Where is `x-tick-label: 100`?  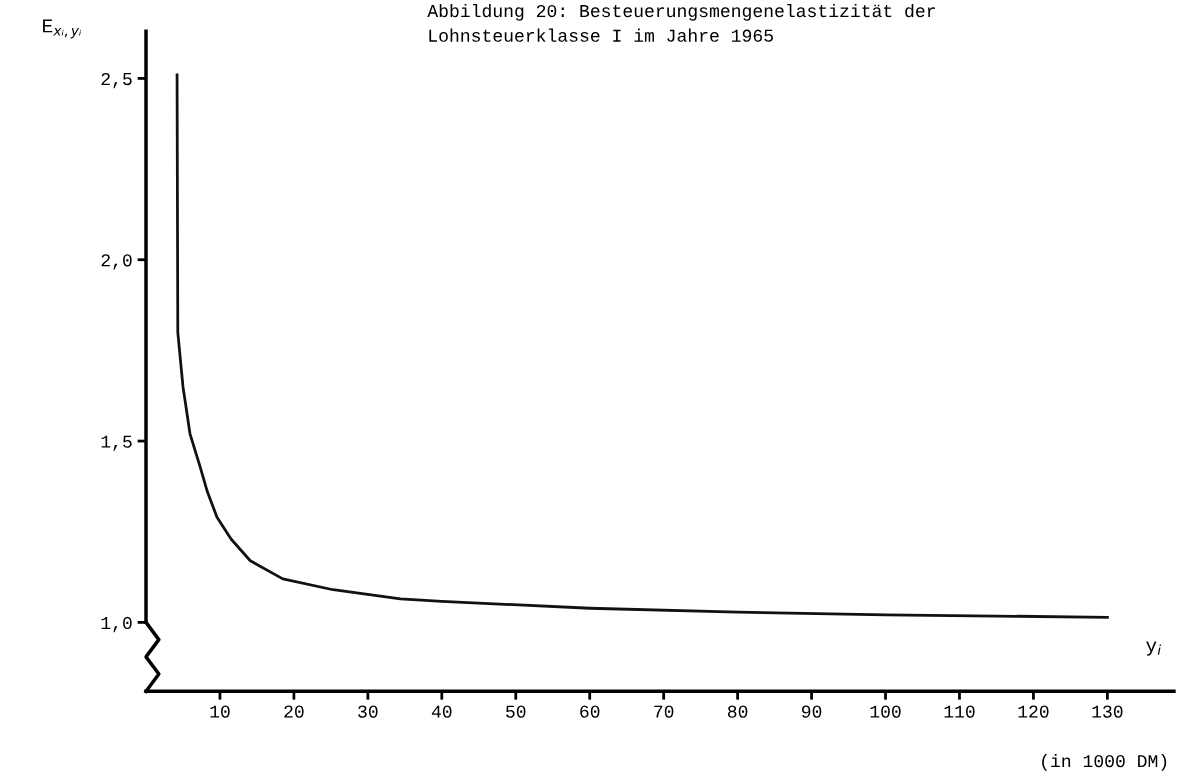 x-tick-label: 100 is located at coordinates (885, 711).